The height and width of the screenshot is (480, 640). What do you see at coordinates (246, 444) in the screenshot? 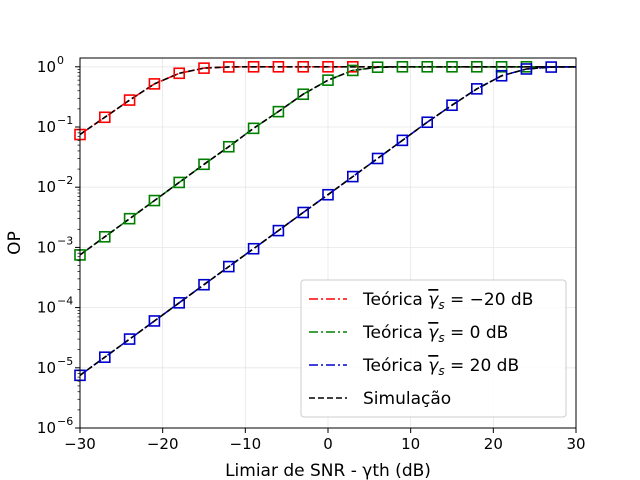
I see `x-tick-label: −10` at bounding box center [246, 444].